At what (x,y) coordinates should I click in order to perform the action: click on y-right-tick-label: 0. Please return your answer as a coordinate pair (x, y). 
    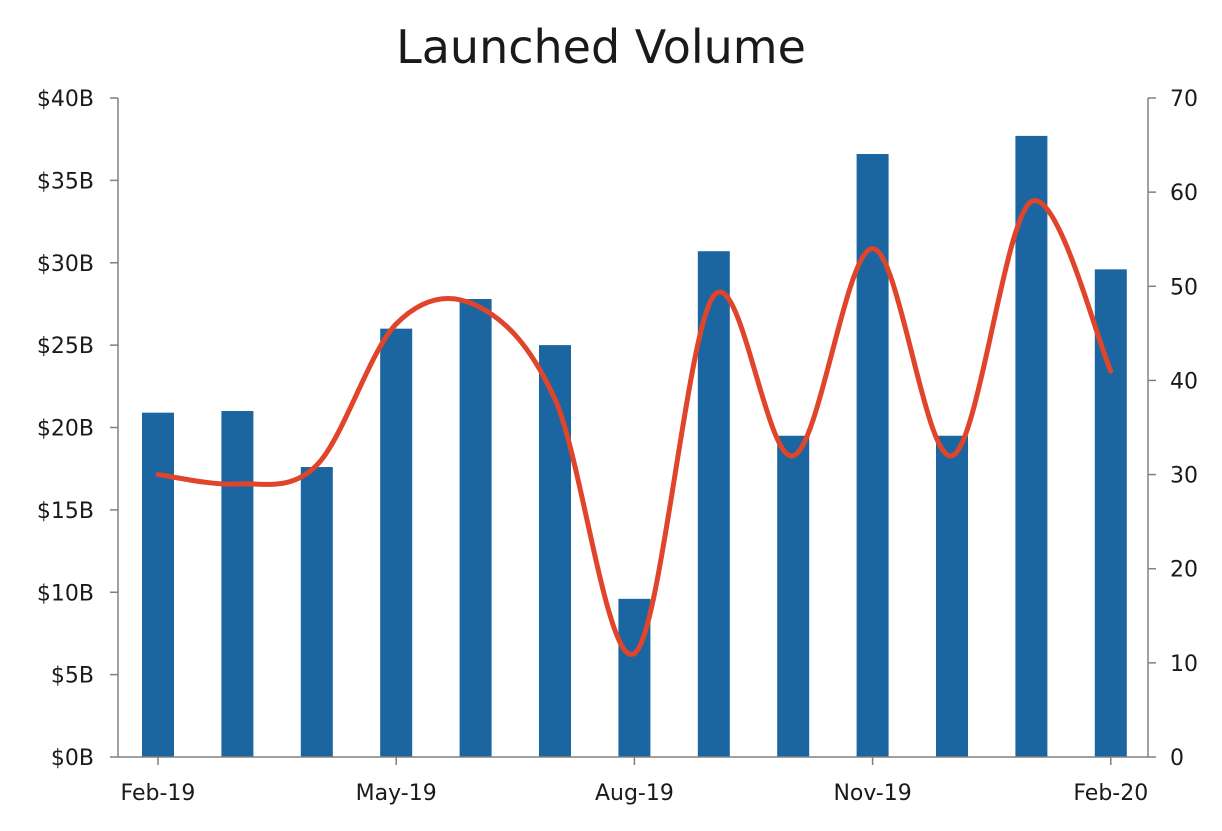
    Looking at the image, I should click on (1177, 758).